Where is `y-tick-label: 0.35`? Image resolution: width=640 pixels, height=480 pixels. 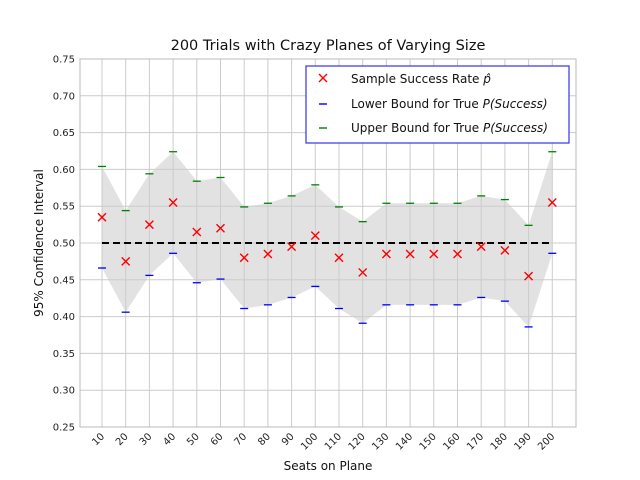
y-tick-label: 0.35 is located at coordinates (64, 354).